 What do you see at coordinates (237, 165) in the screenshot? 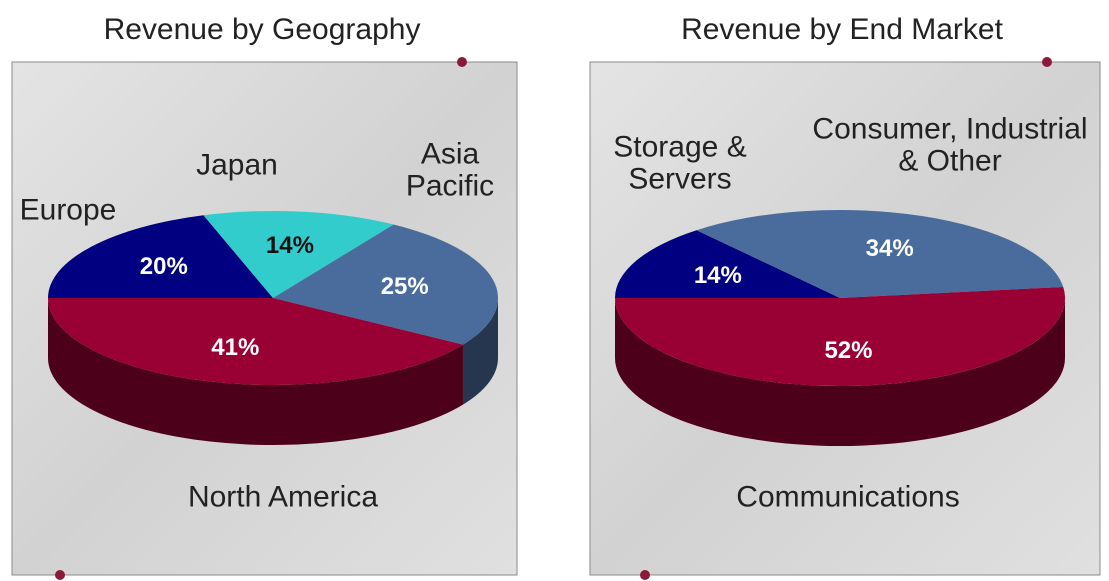
I see `category-label: Japan` at bounding box center [237, 165].